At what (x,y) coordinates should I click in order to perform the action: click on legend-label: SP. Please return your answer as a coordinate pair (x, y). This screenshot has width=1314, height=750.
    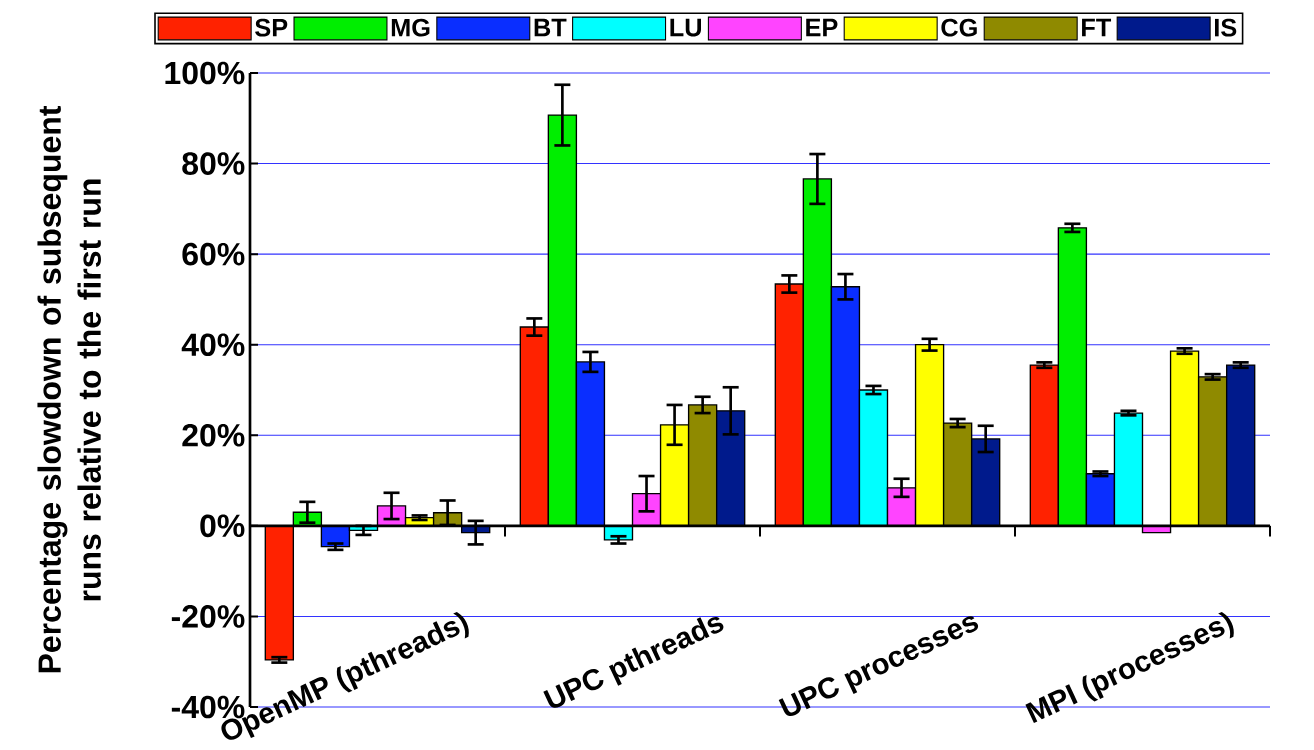
    Looking at the image, I should click on (271, 27).